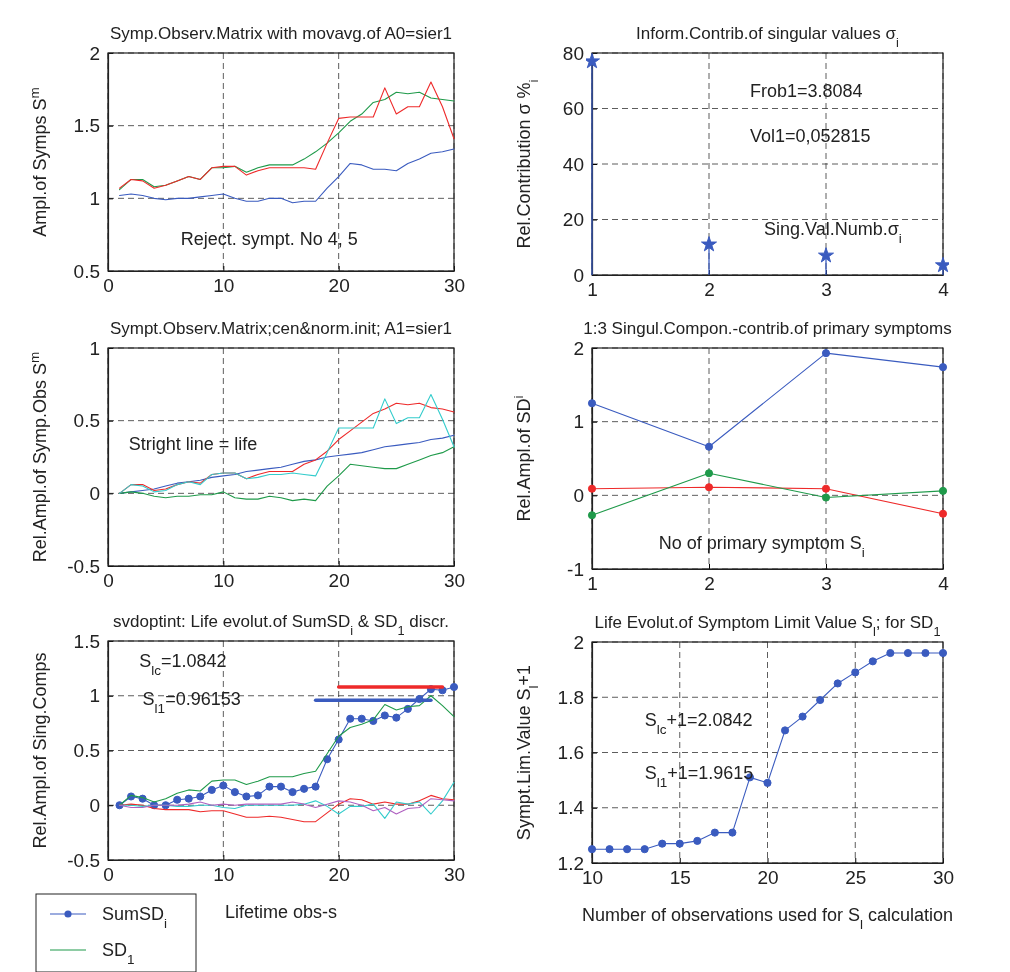  What do you see at coordinates (40, 750) in the screenshot?
I see `y-axis-title: Rel.Ampl.of Sing.Comps` at bounding box center [40, 750].